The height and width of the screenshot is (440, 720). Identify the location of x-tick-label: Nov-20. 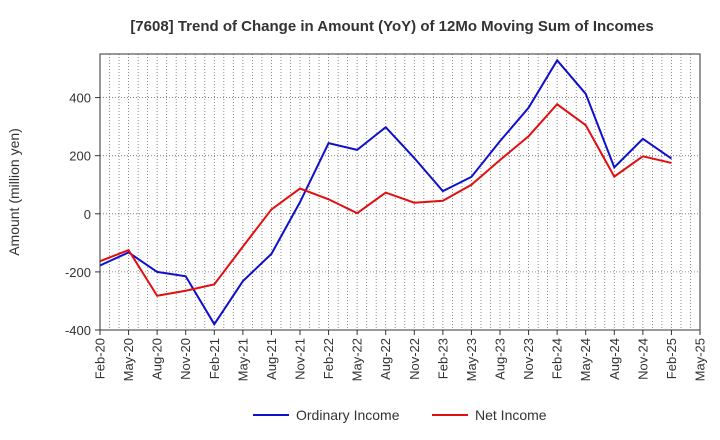
(185, 359).